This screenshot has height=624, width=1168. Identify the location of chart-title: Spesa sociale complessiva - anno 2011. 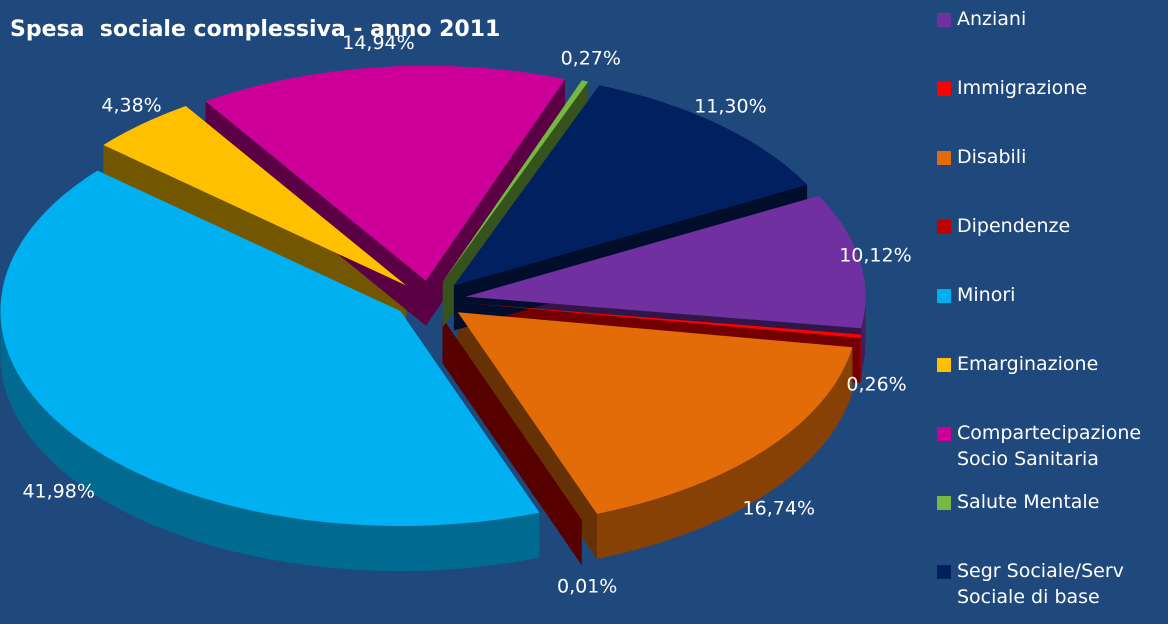
(255, 29).